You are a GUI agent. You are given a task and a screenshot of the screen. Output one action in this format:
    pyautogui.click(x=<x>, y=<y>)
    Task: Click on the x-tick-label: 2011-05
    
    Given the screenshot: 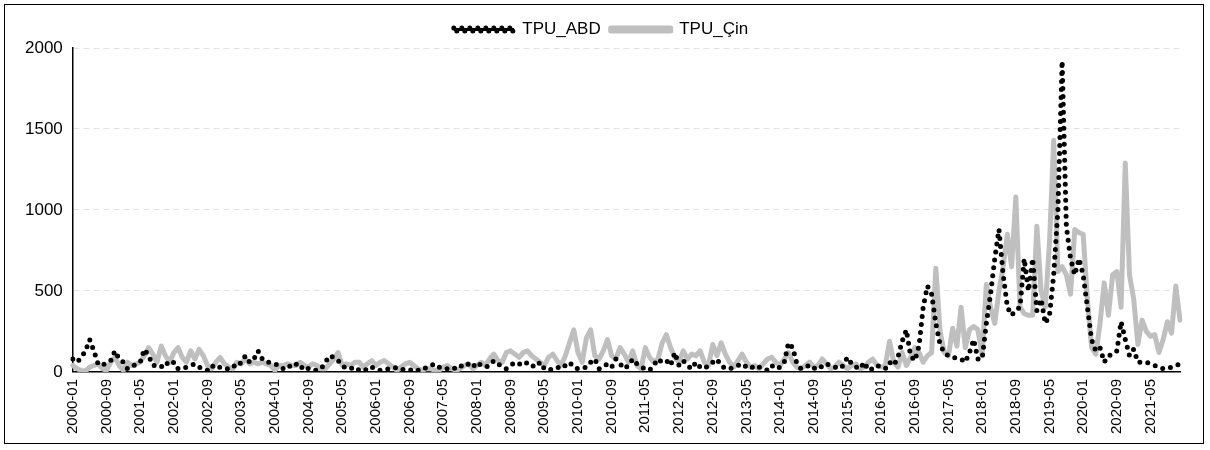 What is the action you would take?
    pyautogui.click(x=644, y=405)
    